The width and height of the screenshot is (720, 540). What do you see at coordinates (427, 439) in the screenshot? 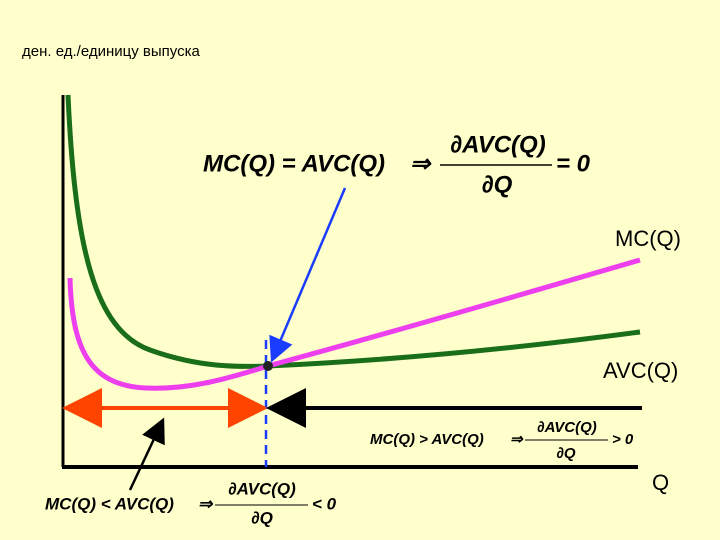
I see `condition: MC(Q) > AVC(Q)` at bounding box center [427, 439].